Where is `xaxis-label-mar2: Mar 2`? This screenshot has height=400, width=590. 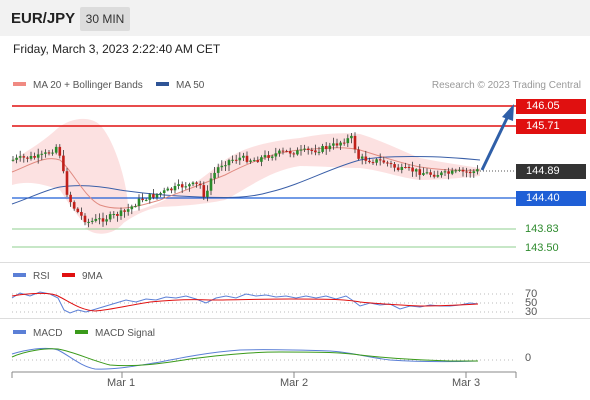
xaxis-label-mar2: Mar 2 is located at coordinates (294, 383).